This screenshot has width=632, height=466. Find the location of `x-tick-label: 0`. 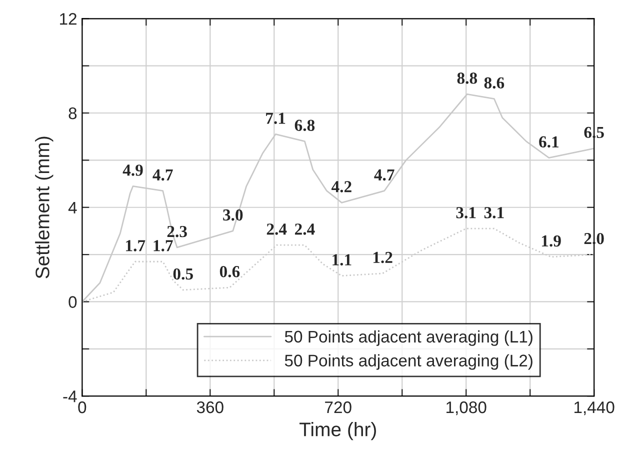

x-tick-label: 0 is located at coordinates (82, 407).